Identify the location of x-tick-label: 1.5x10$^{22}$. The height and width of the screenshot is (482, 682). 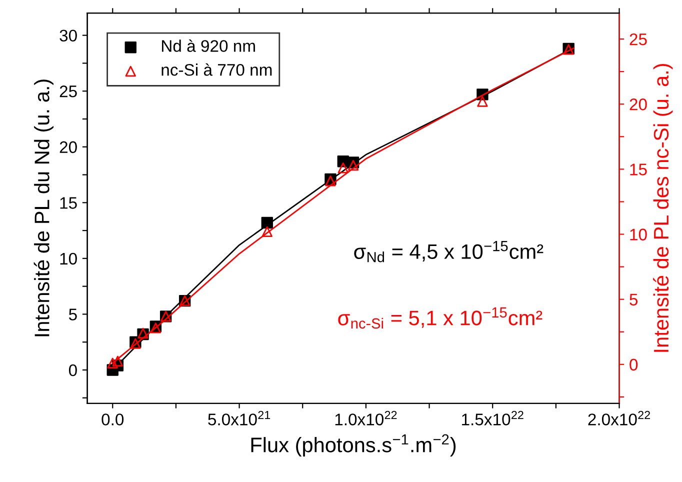
(493, 418).